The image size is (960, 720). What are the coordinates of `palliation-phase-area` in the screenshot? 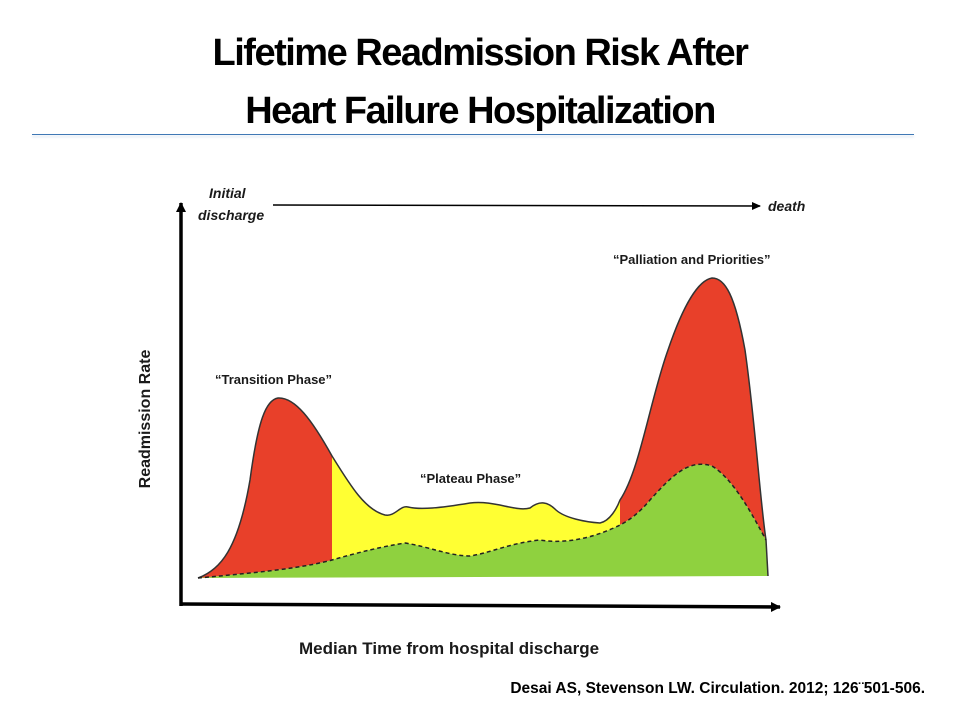 It's located at (693, 409).